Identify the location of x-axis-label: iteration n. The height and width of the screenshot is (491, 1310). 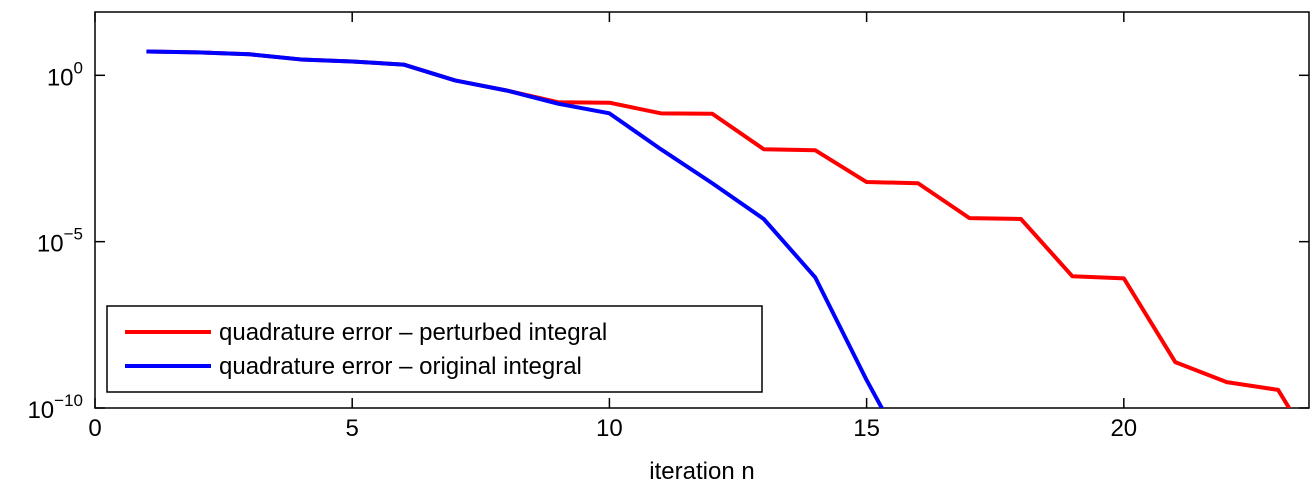
(701, 471).